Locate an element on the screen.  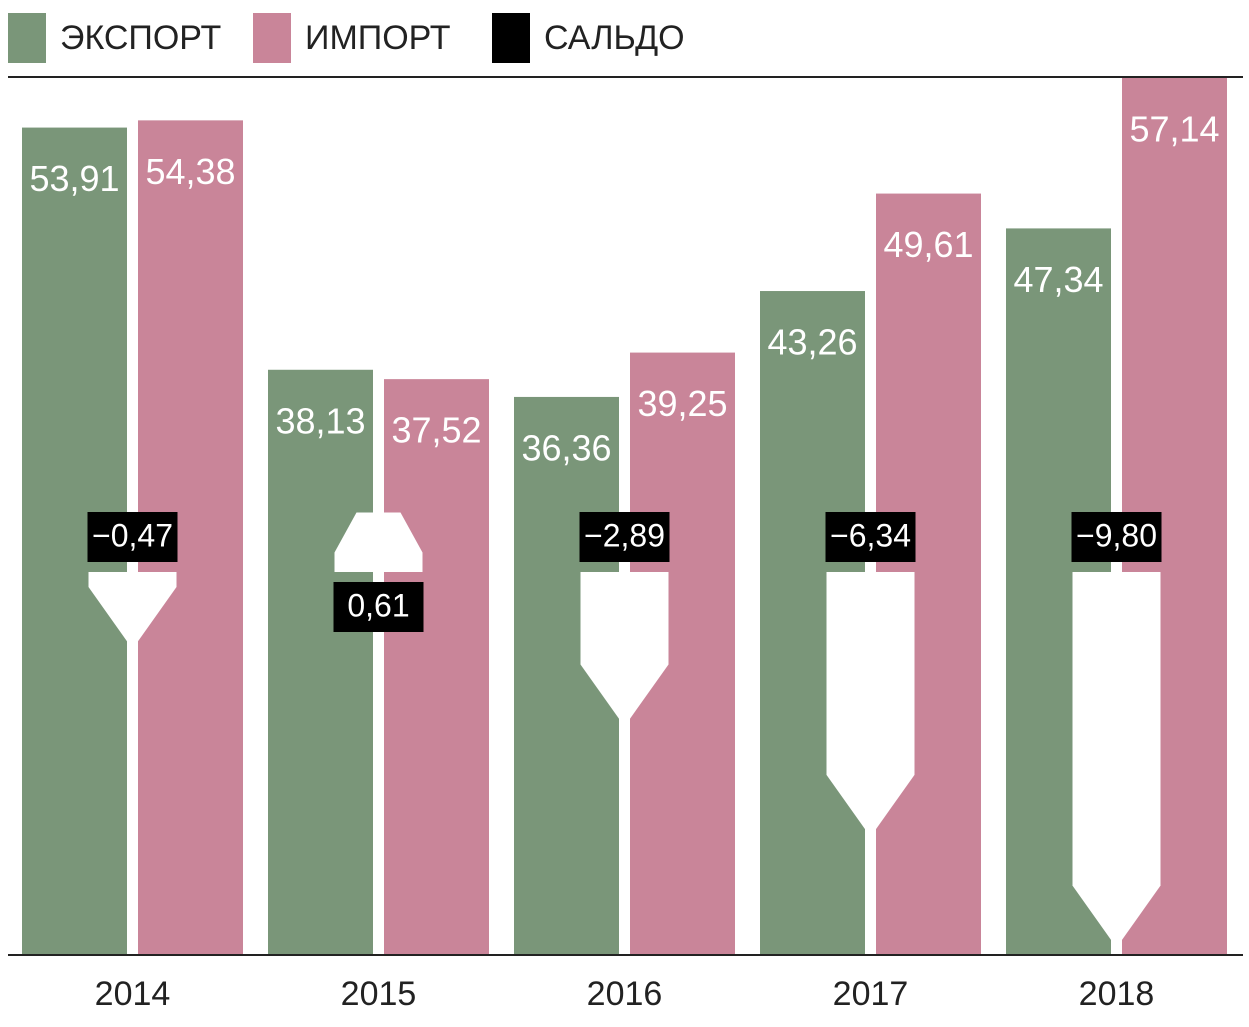
value-label: 36,36 is located at coordinates (566, 447).